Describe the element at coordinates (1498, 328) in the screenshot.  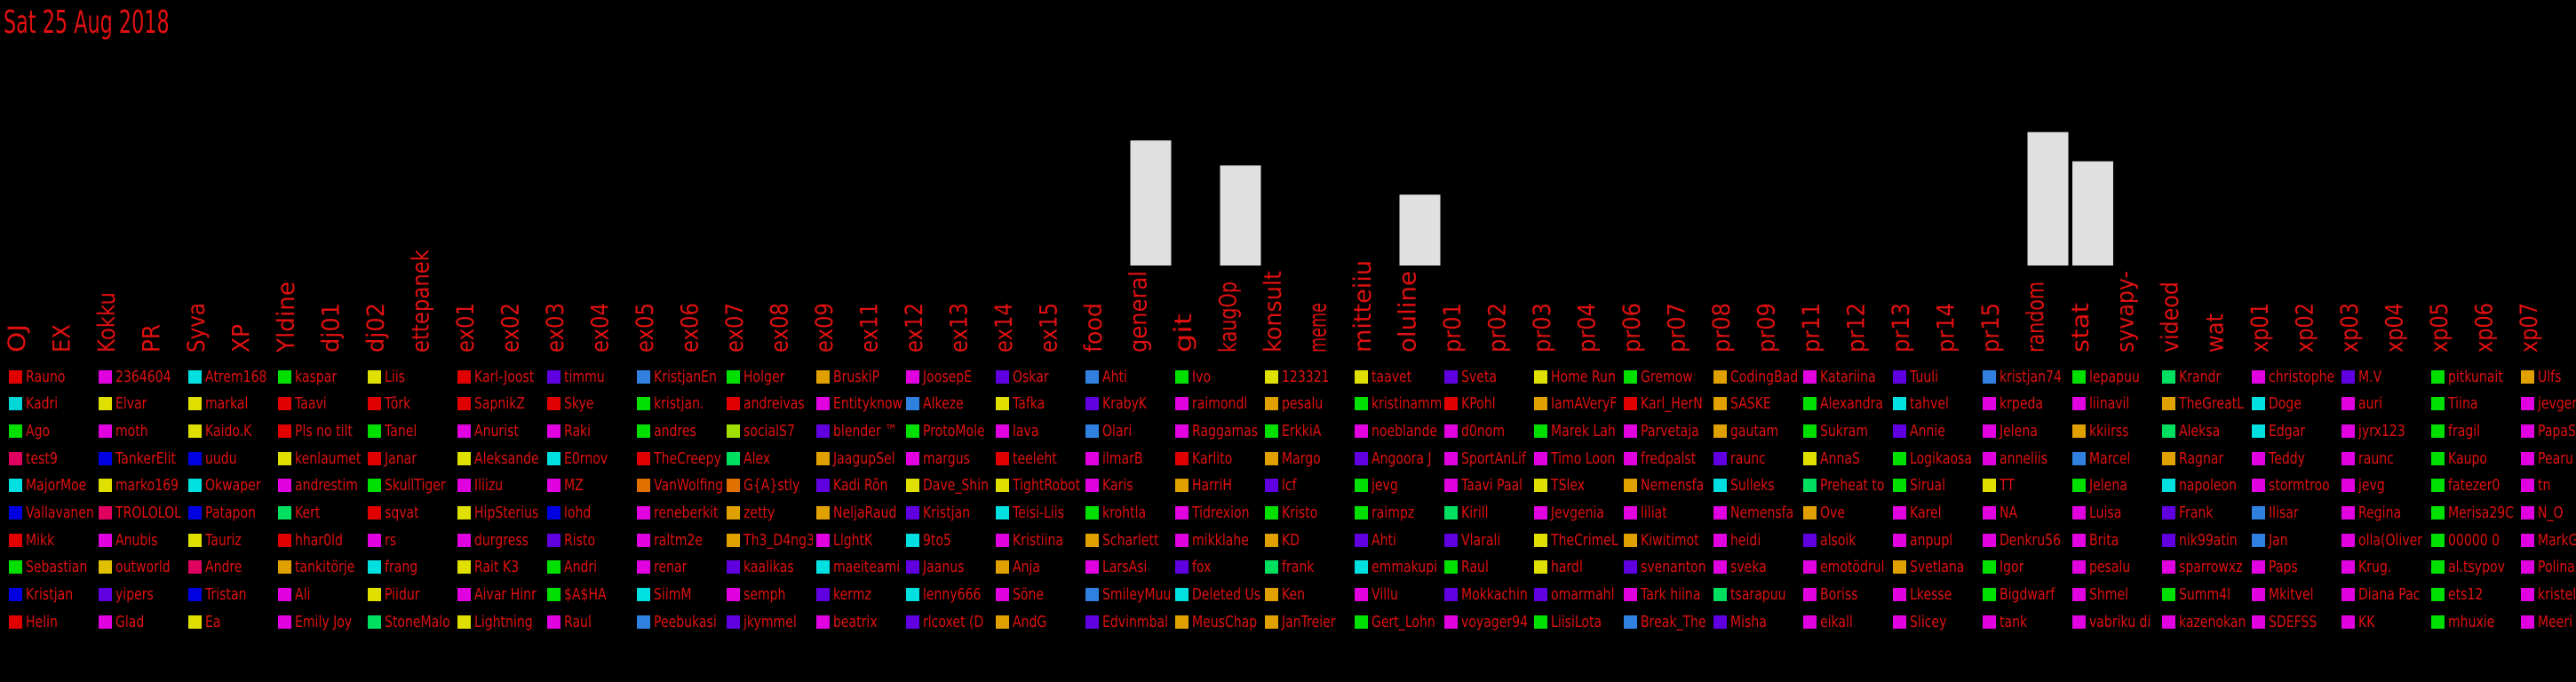
I see `x-tick-label: pr02` at that location.